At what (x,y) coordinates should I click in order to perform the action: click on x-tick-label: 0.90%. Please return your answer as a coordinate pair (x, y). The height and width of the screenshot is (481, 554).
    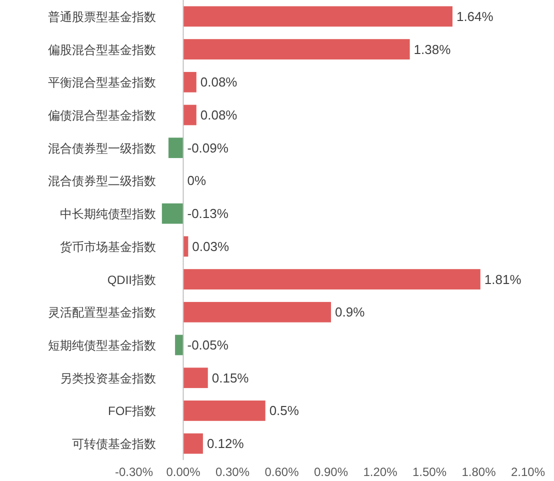
    Looking at the image, I should click on (331, 472).